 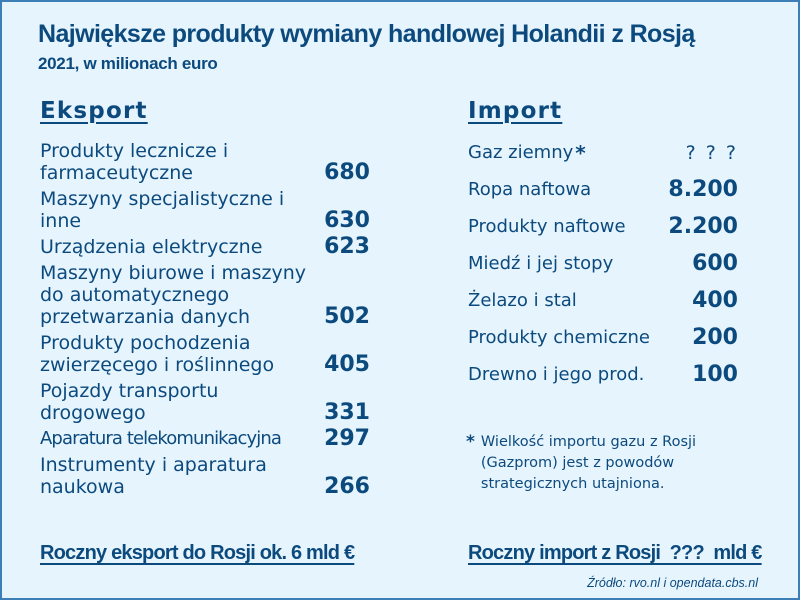 I want to click on export-item: Instrumenty i aparatura naukowa 266, so click(x=205, y=476).